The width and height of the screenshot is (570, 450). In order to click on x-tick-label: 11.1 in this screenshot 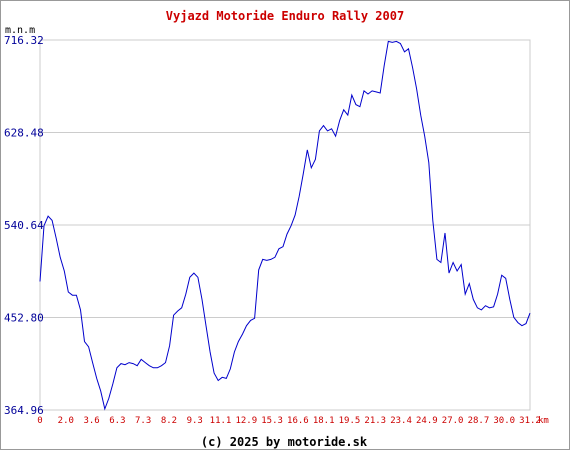, I will do `click(221, 421)`.